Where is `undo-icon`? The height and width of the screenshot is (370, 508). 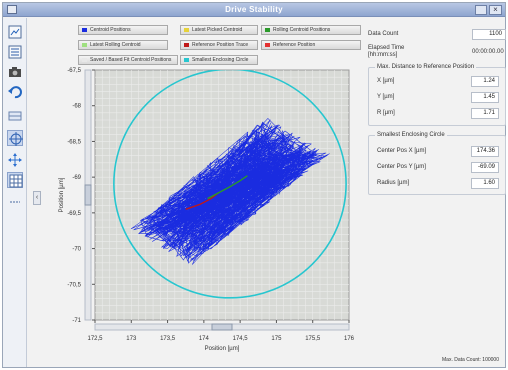 undo-icon is located at coordinates (15, 92).